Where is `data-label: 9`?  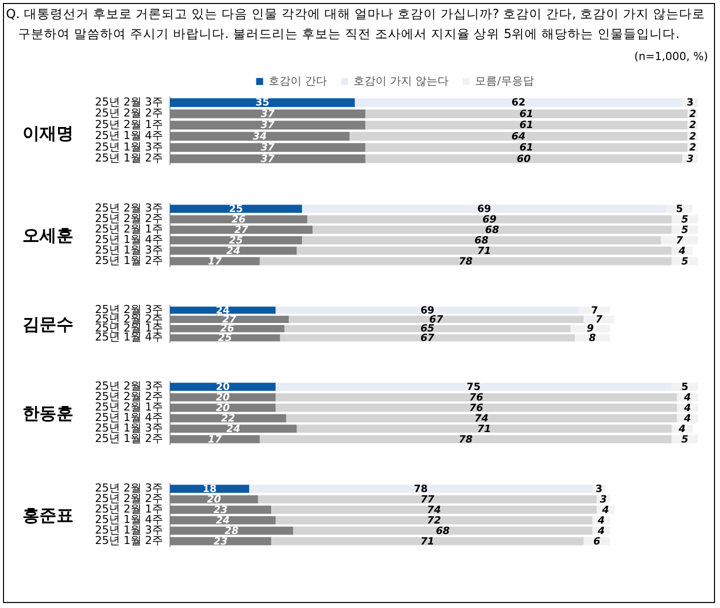 data-label: 9 is located at coordinates (590, 329).